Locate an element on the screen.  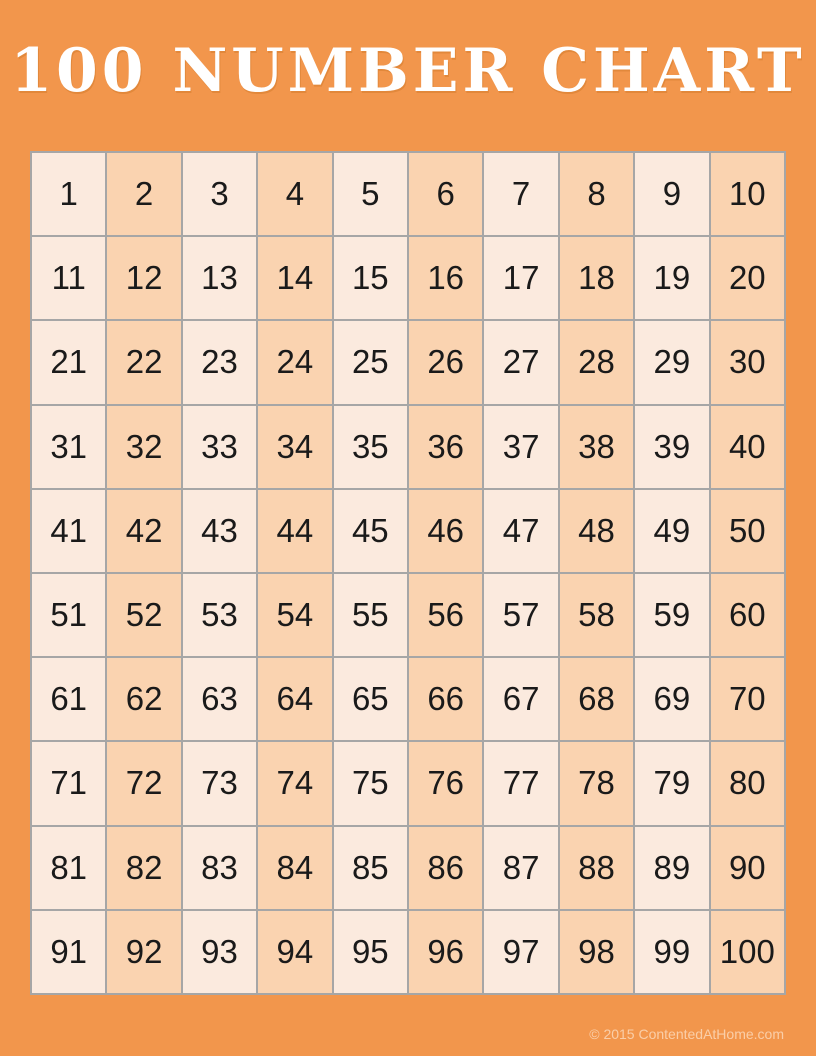
grid-cell: 22 is located at coordinates (144, 362).